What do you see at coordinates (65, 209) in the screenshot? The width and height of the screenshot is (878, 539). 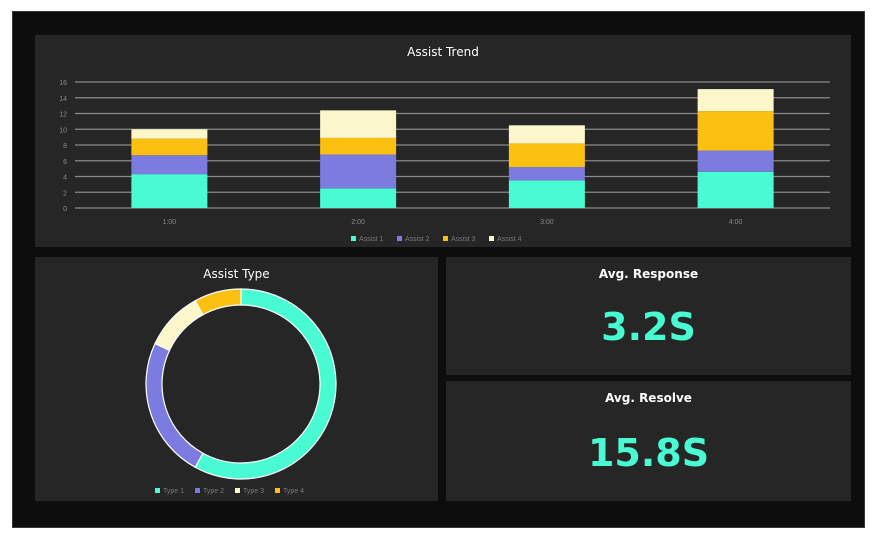 I see `y-tick-label: 0` at bounding box center [65, 209].